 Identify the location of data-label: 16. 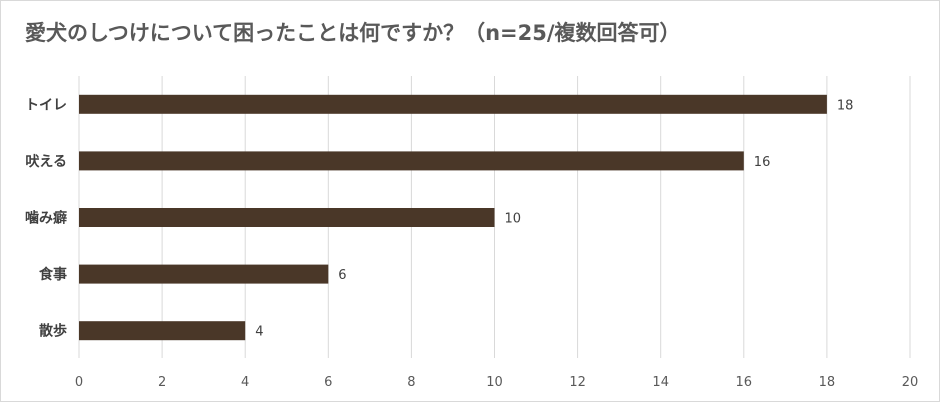
(762, 162).